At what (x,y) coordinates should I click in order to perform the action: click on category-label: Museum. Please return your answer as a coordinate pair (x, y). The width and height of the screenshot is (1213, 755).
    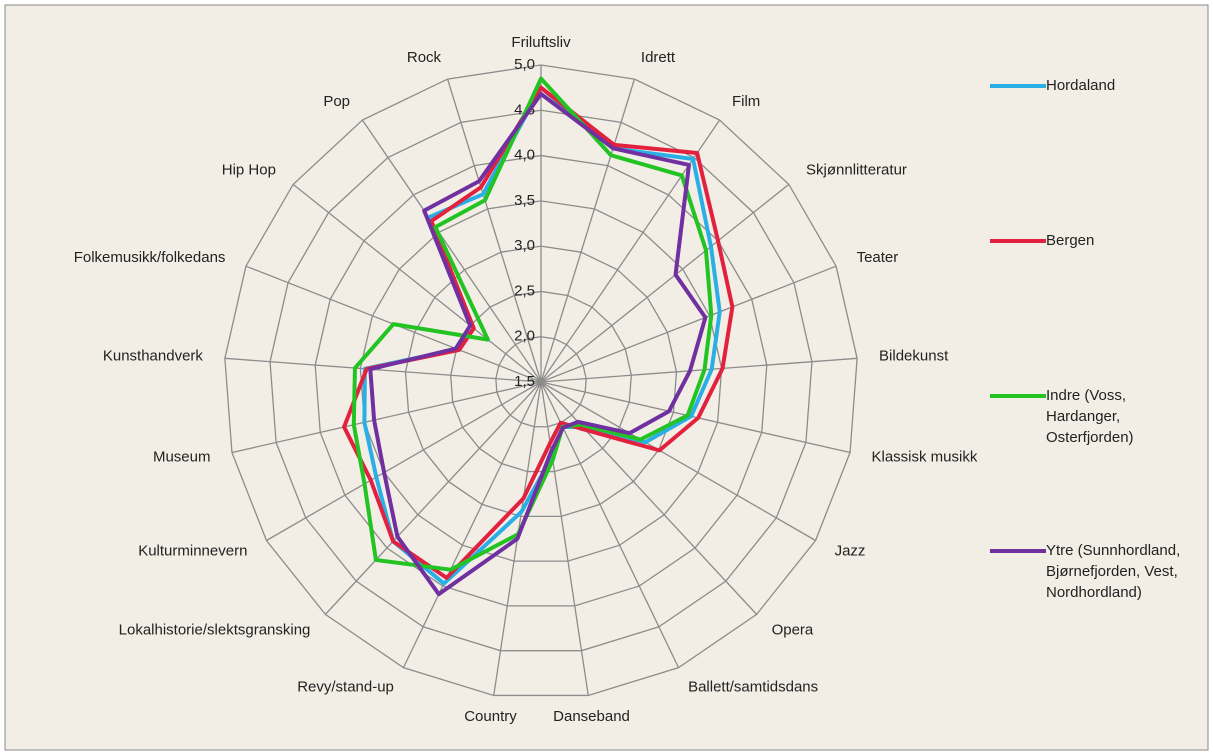
    Looking at the image, I should click on (182, 456).